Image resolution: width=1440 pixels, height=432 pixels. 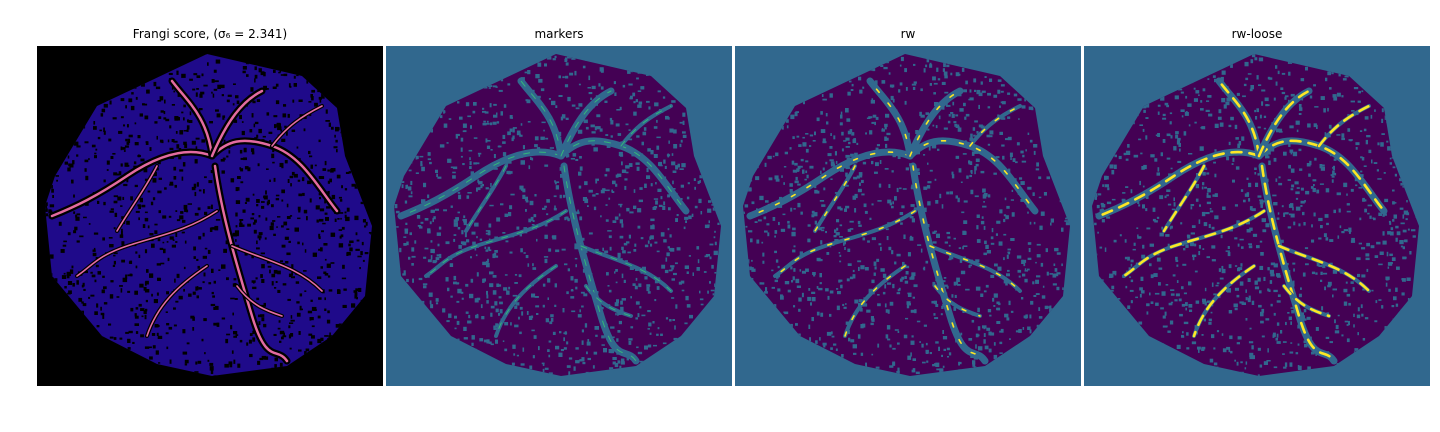 What do you see at coordinates (908, 34) in the screenshot?
I see `panel-title-rw: rw` at bounding box center [908, 34].